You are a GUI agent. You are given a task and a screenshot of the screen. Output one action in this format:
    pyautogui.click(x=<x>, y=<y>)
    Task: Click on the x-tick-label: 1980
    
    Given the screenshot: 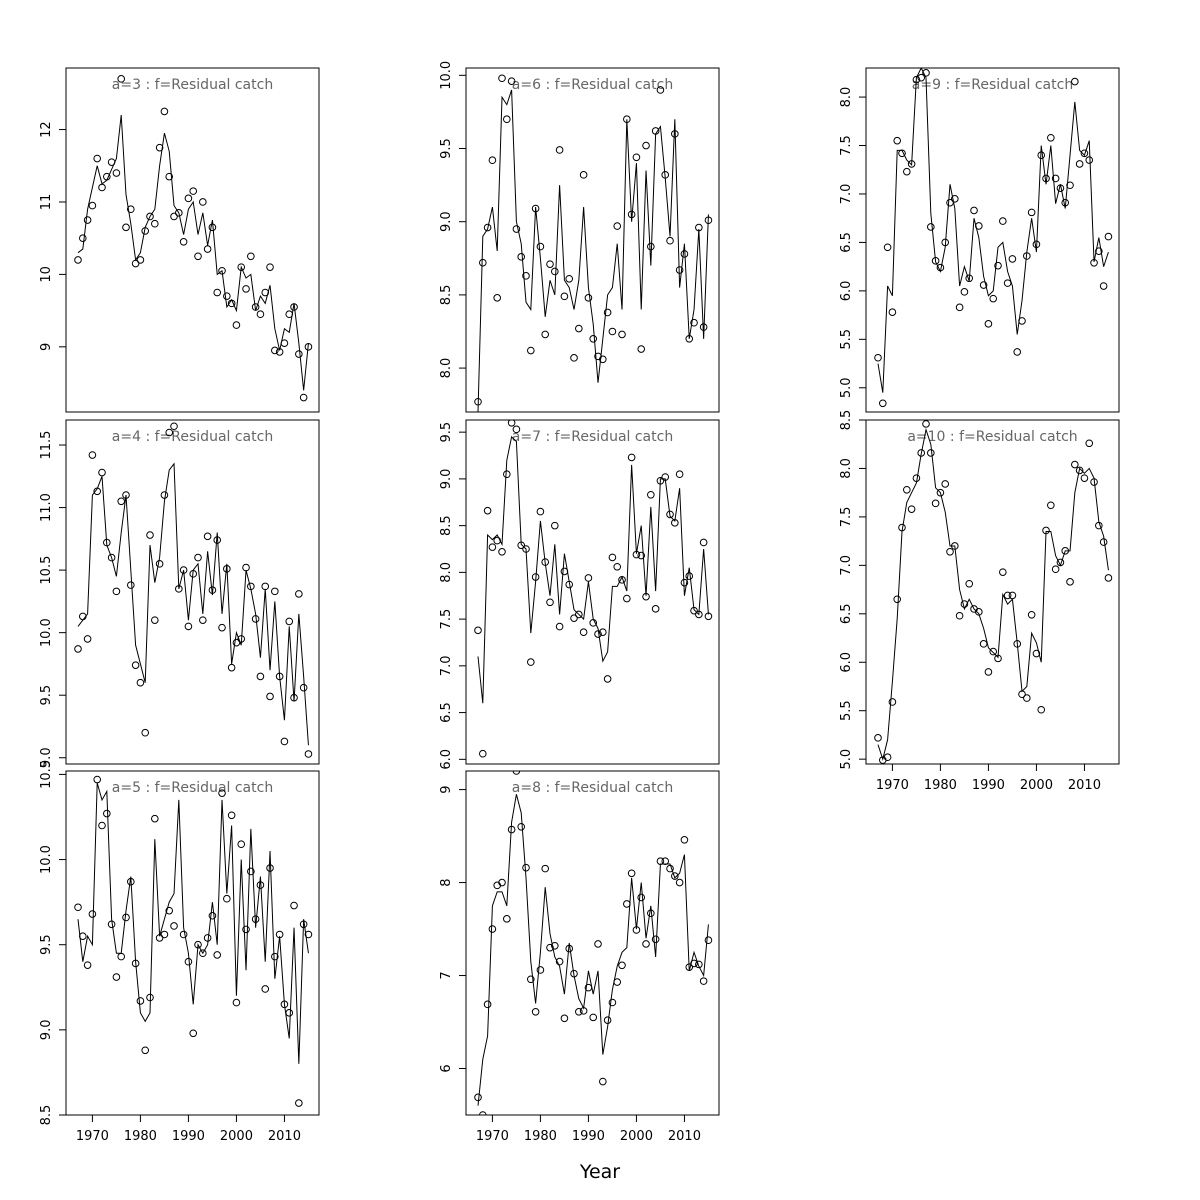 What is the action you would take?
    pyautogui.click(x=940, y=785)
    